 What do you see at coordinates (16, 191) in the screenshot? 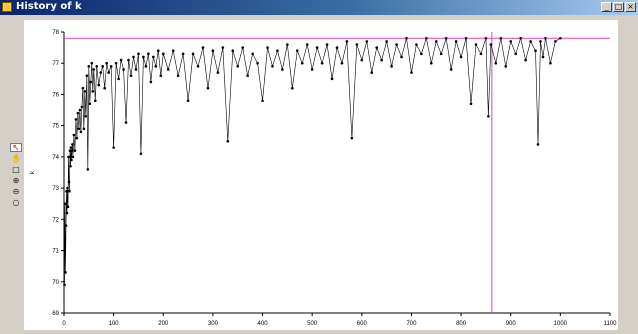
I see `zoom-out-icon: ⊖` at bounding box center [16, 191].